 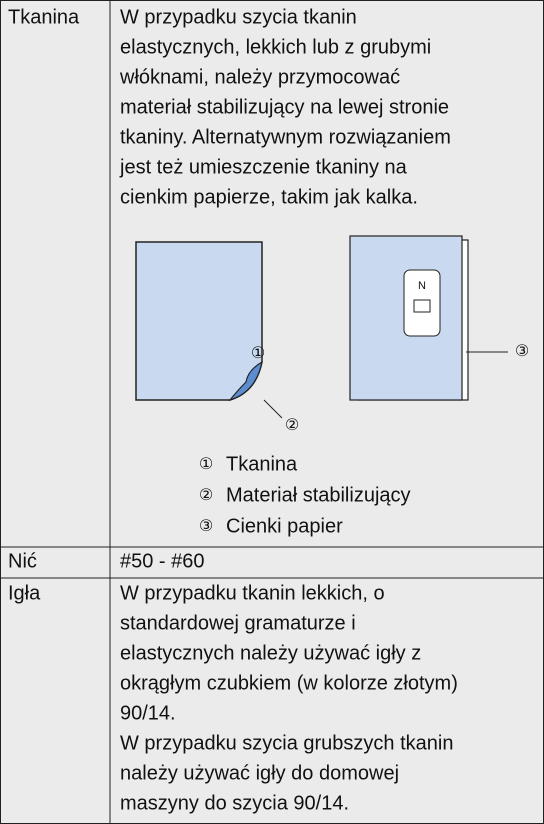 What do you see at coordinates (270, 653) in the screenshot?
I see `cell-line: elastycznych należy używać igły z` at bounding box center [270, 653].